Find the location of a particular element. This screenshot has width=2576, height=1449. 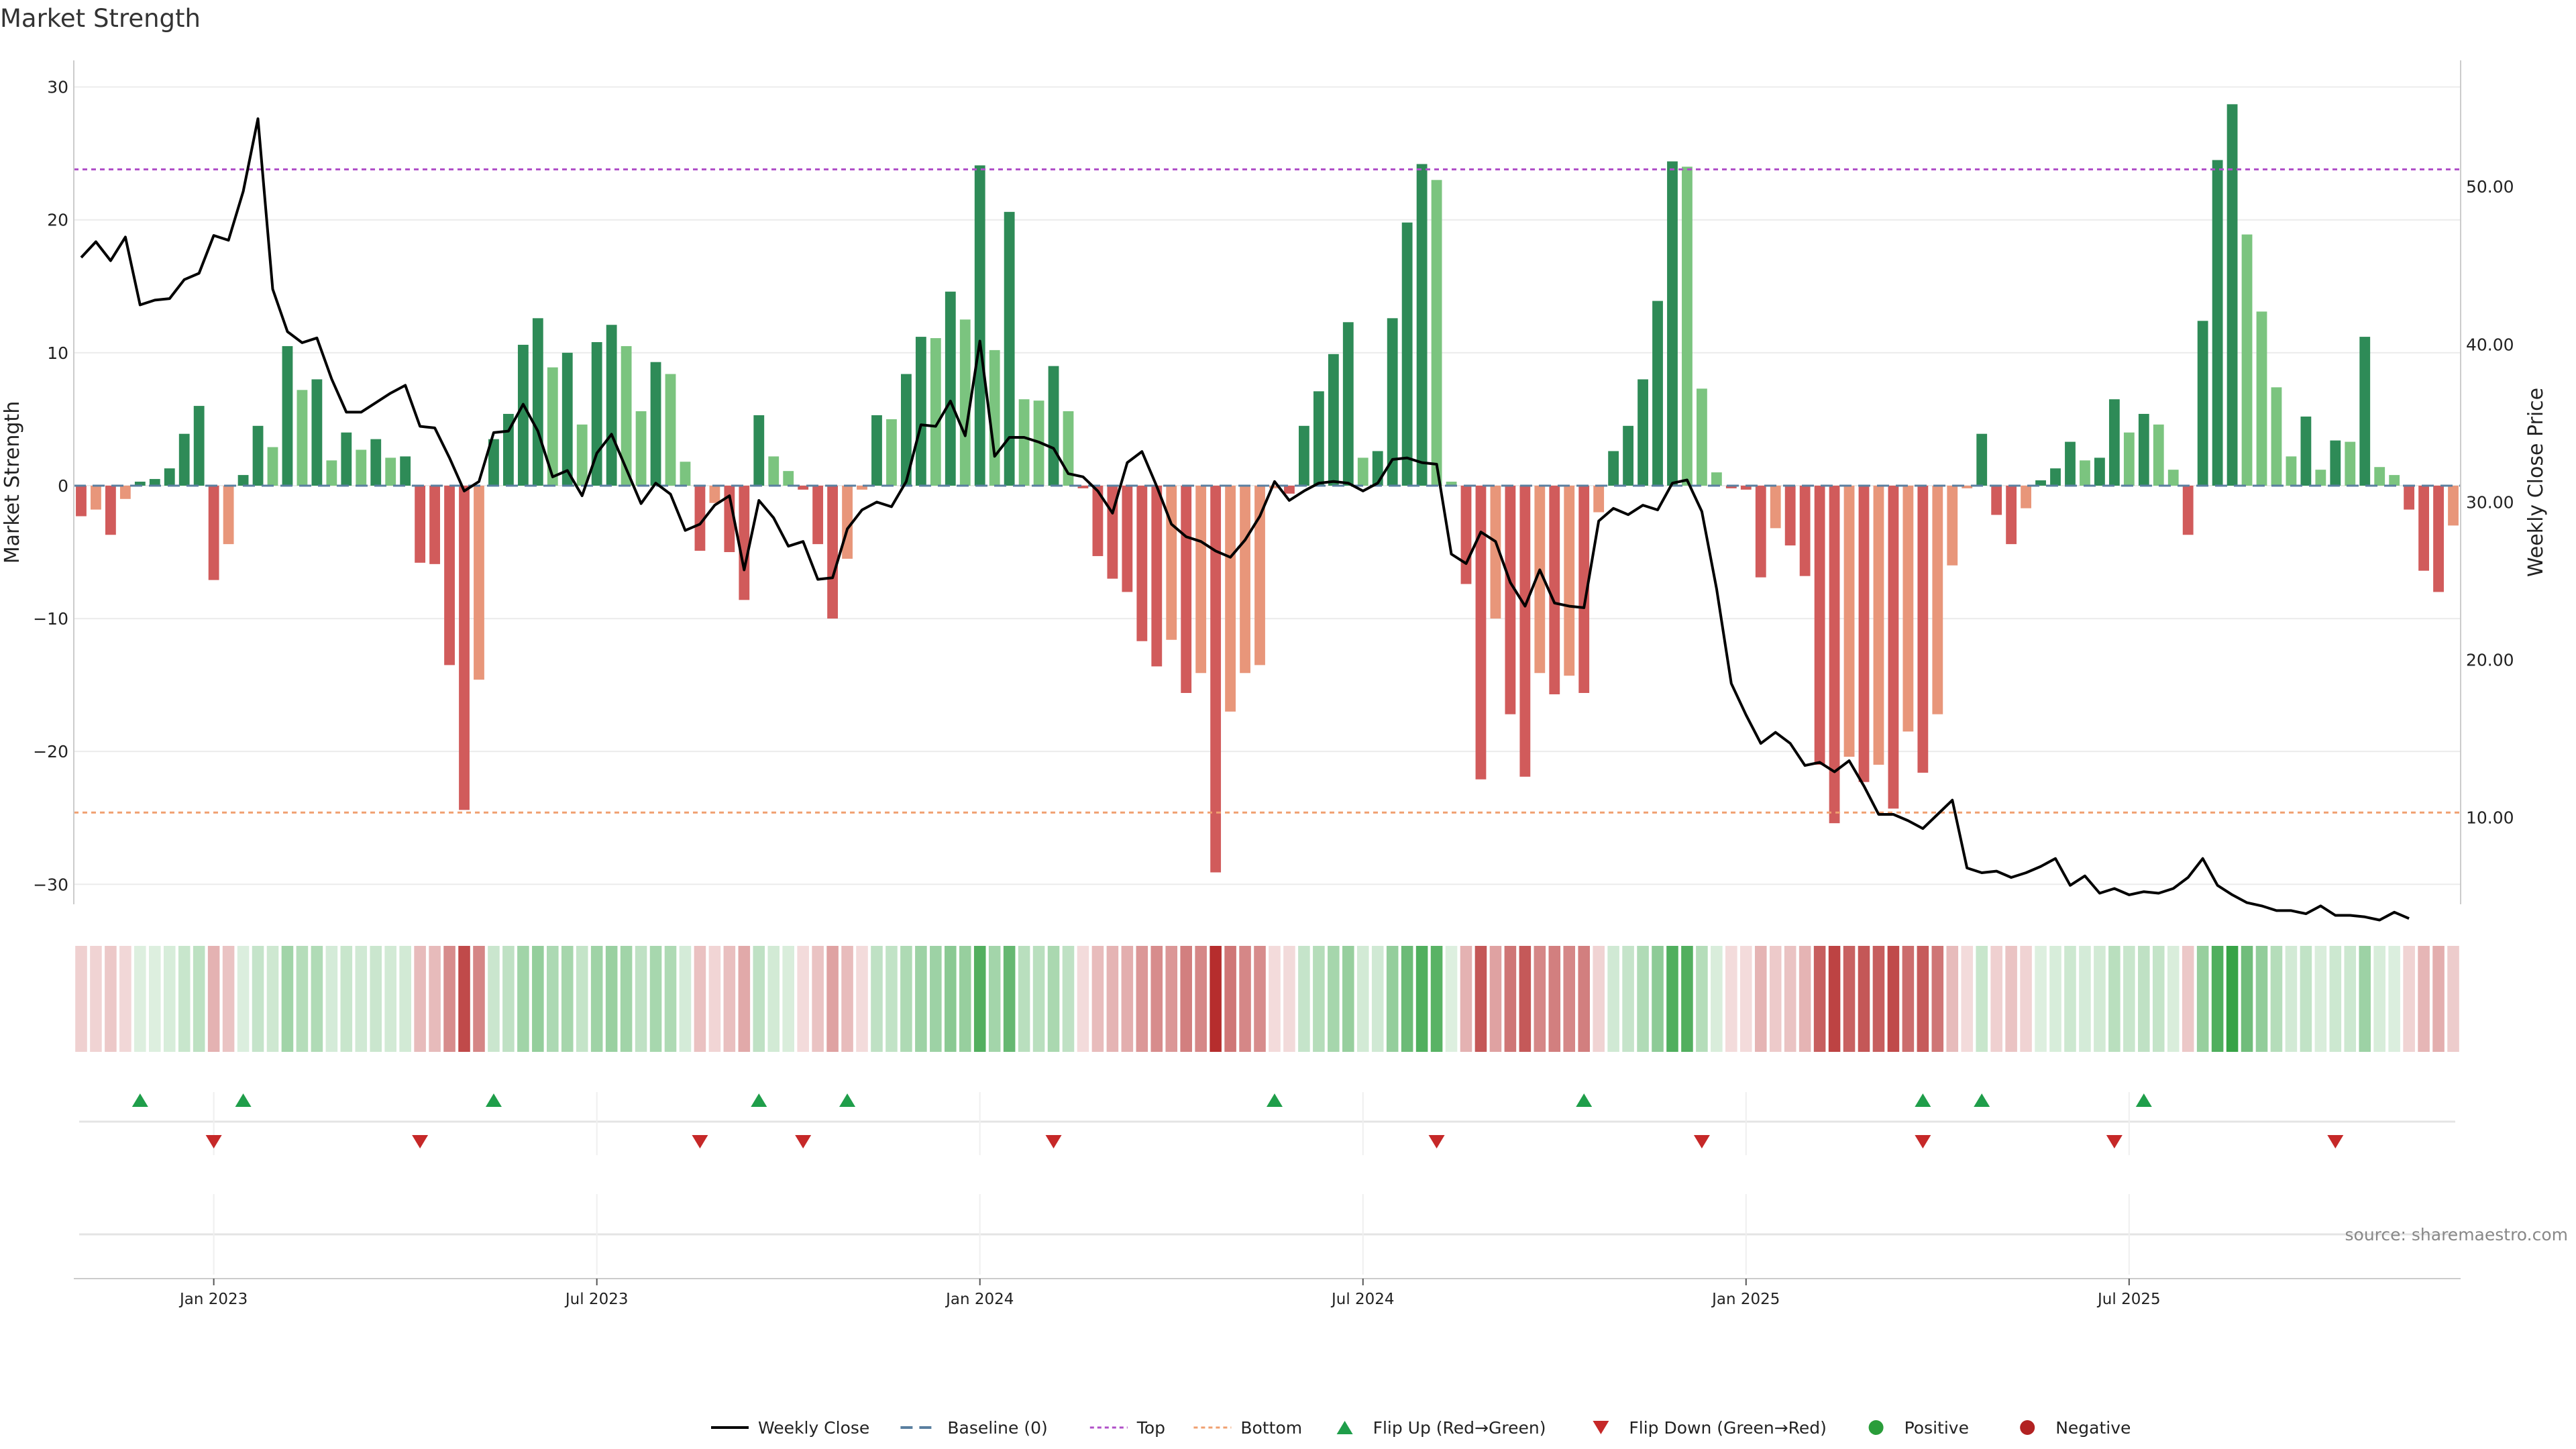

x-tick-label: Jul 2024 is located at coordinates (1362, 1299).